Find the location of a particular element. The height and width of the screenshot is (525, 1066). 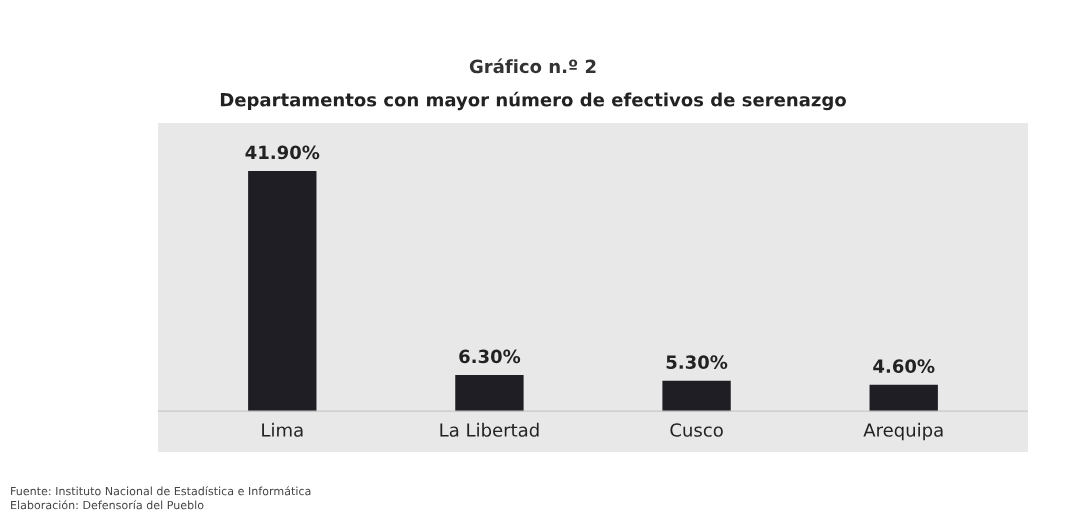

text: Elaboración: Defensoría del Pueblo is located at coordinates (107, 505).